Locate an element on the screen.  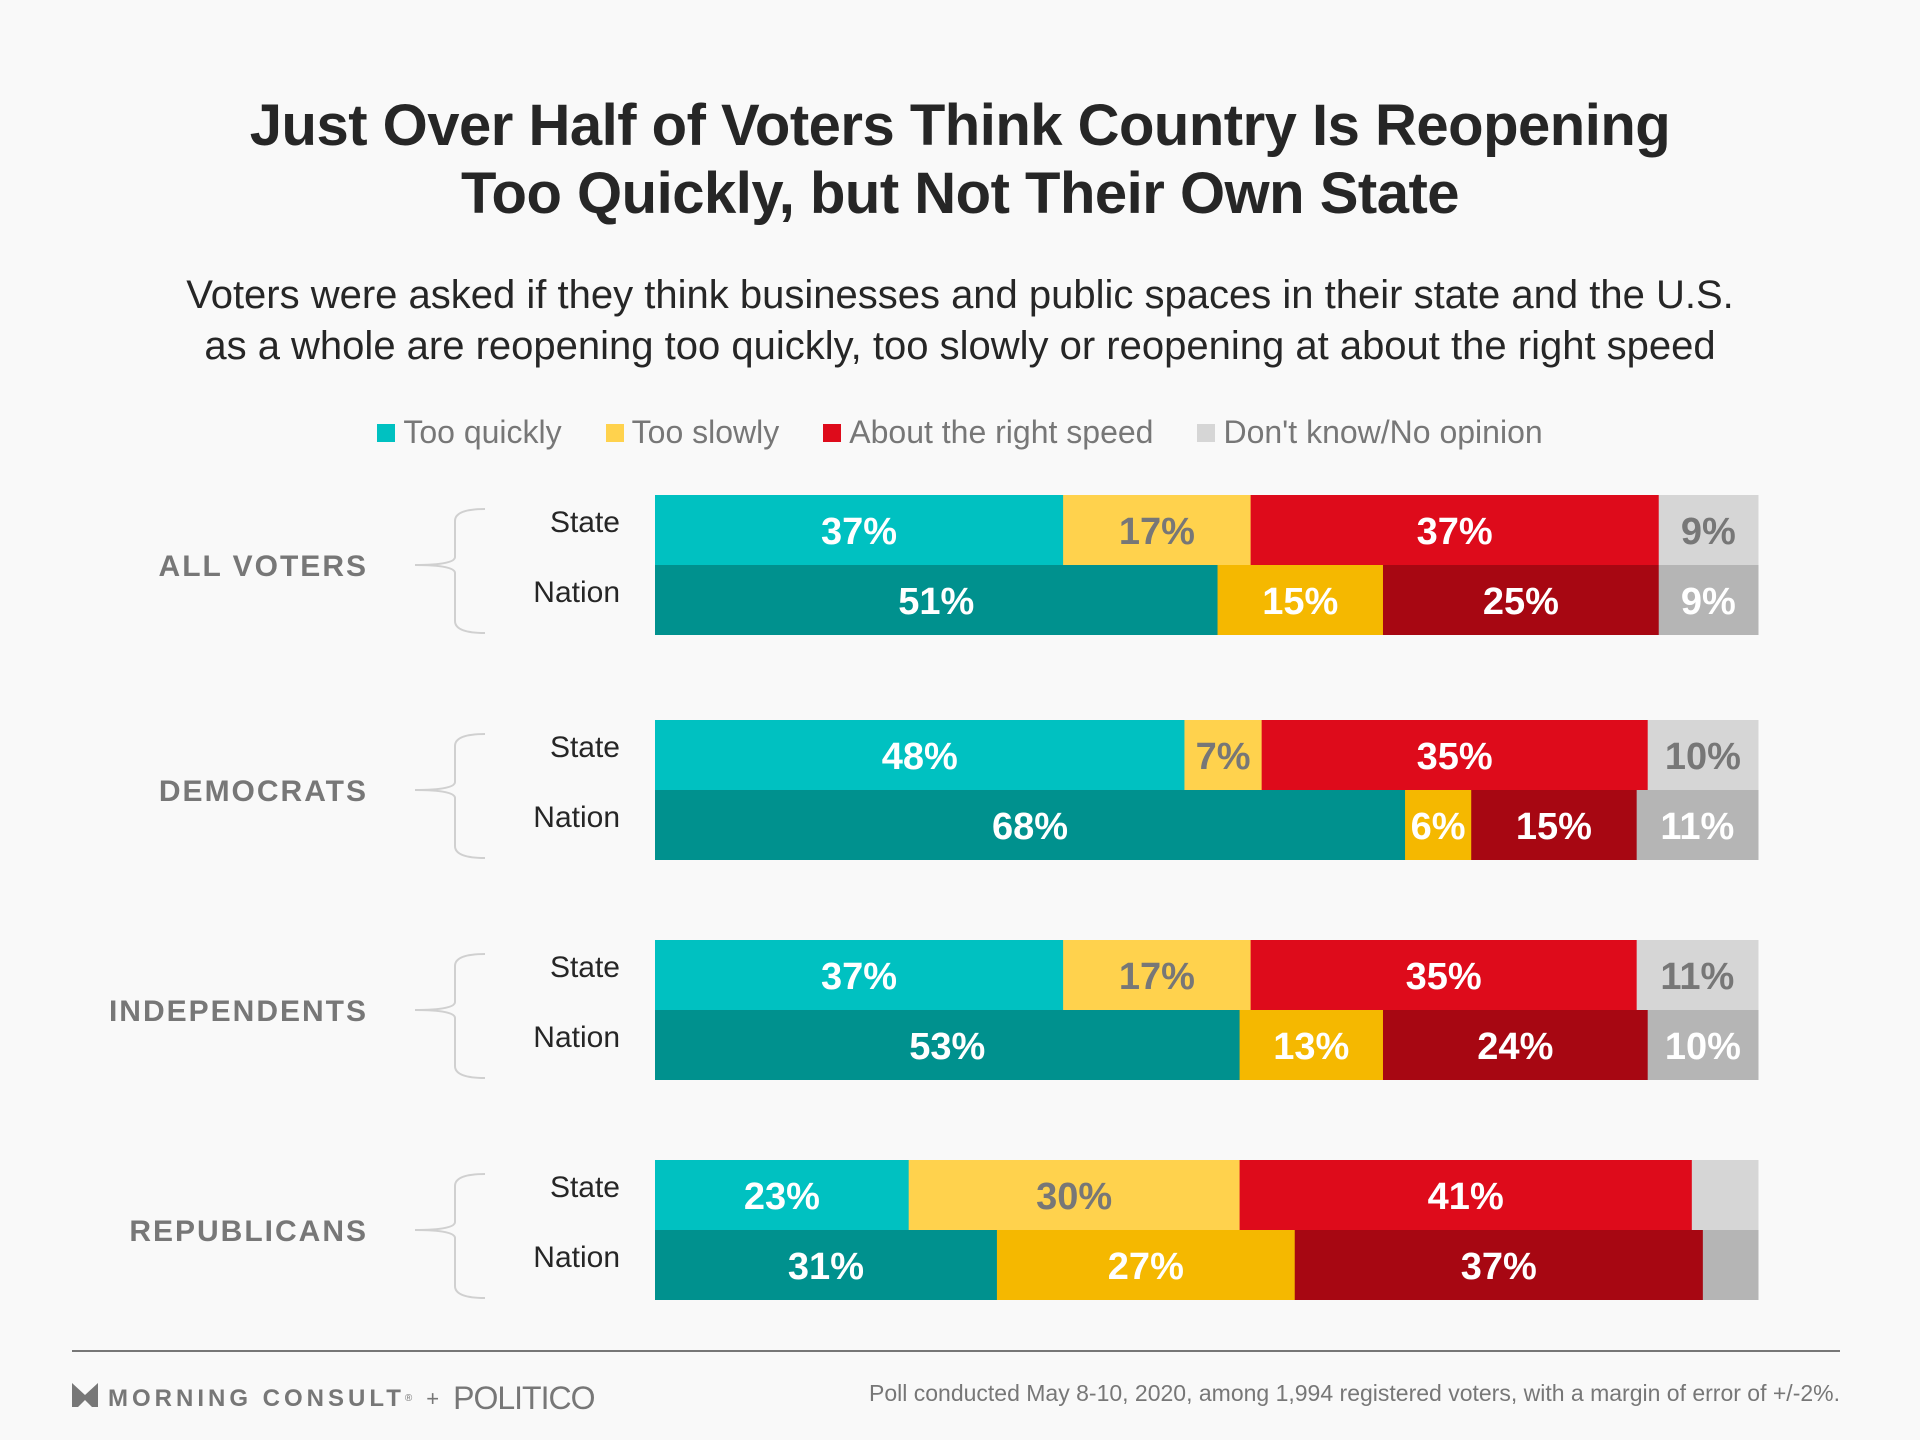
group-label: INDEPENDENTS is located at coordinates (238, 1011).